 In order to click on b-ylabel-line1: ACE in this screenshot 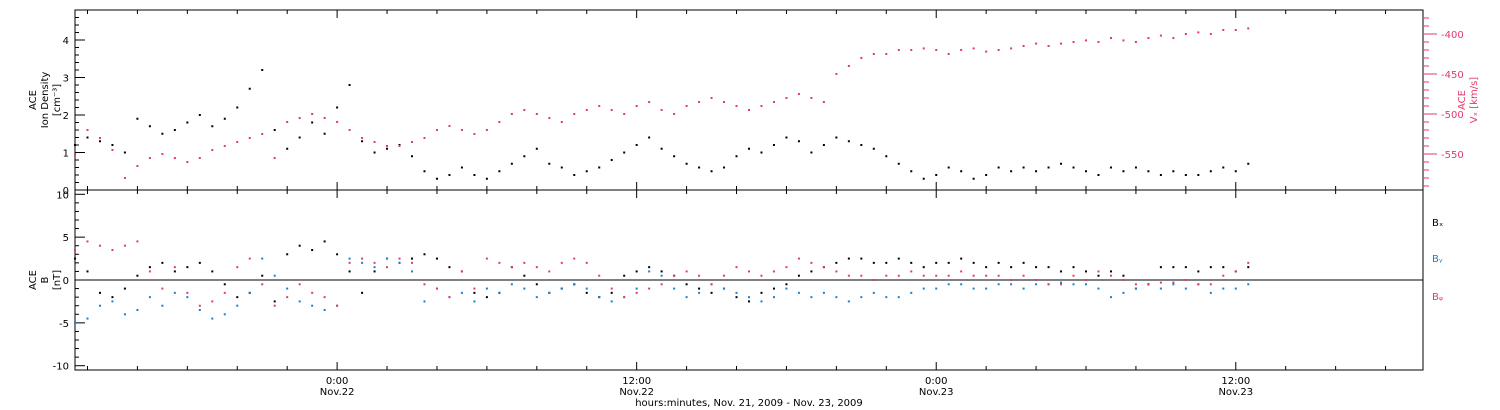, I will do `click(33, 280)`.